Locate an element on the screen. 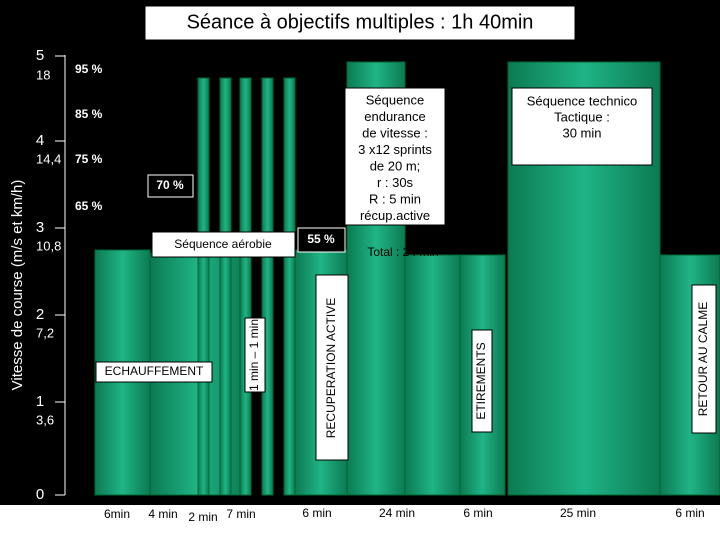 The height and width of the screenshot is (540, 720). text-line: 30 min is located at coordinates (581, 132).